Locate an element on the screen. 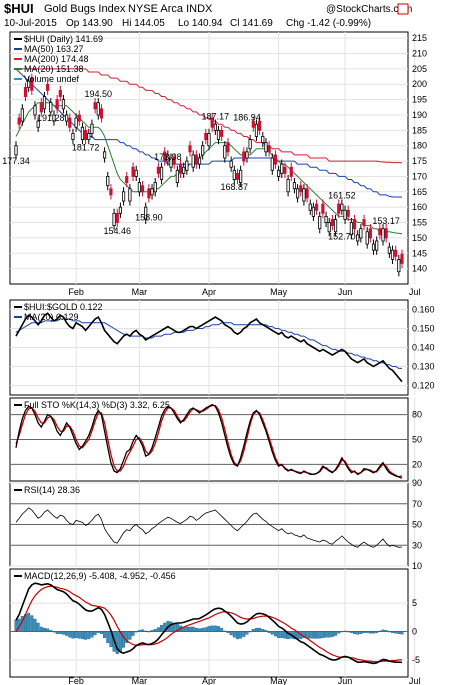  y-tick-label: 160 is located at coordinates (419, 207).